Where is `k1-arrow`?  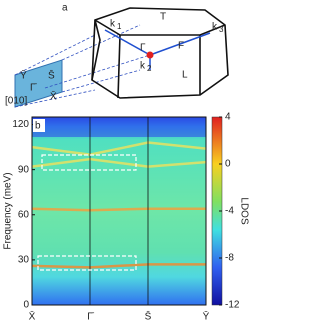
k1-arrow is located at coordinates (127, 42).